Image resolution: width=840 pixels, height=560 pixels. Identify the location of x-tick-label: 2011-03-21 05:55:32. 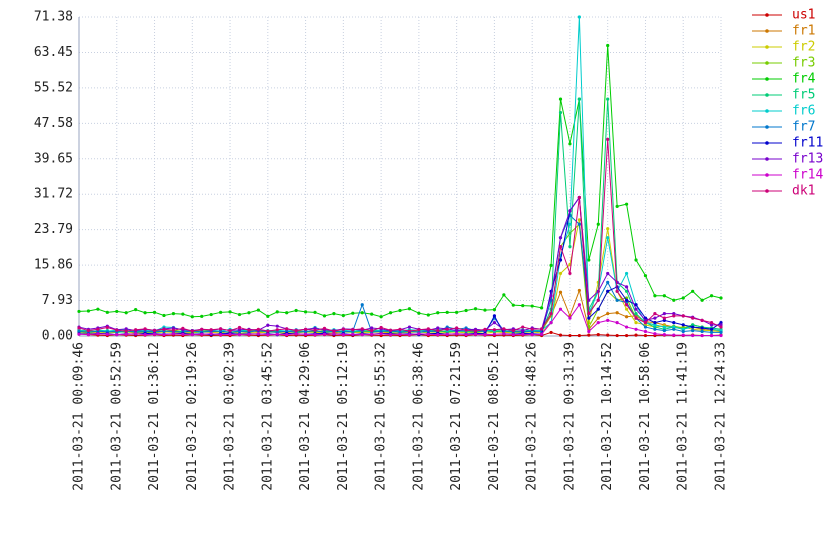
(381, 416).